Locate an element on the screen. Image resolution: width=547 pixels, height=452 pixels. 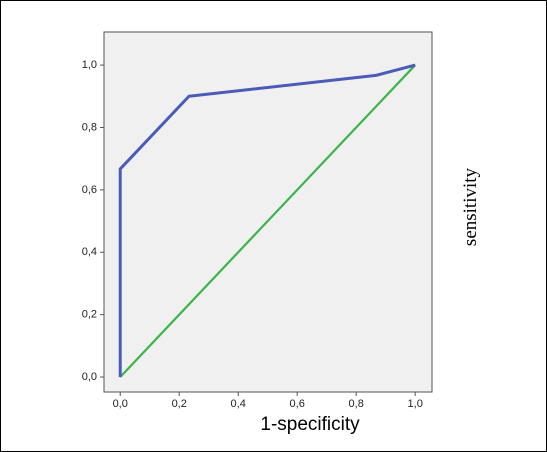
y-tick-label: 1,0 is located at coordinates (89, 65).